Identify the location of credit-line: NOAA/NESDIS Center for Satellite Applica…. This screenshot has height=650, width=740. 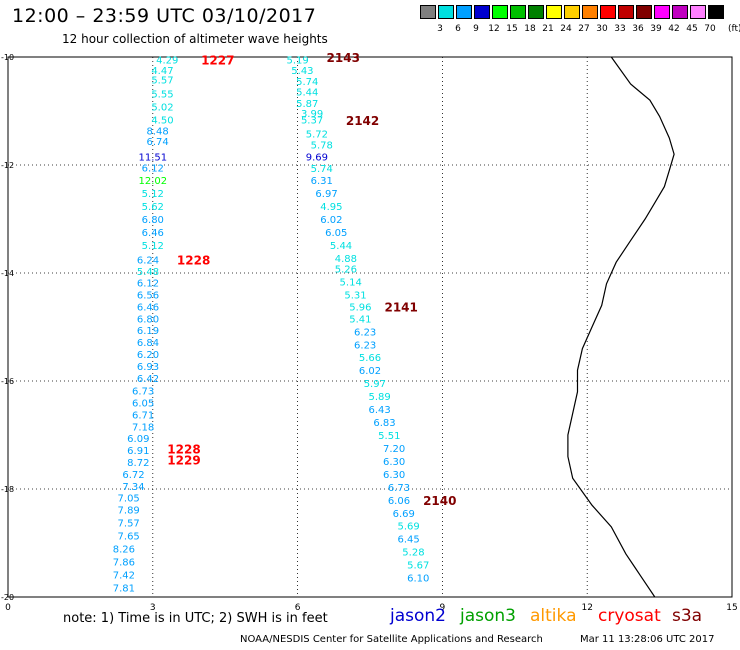
(391, 639).